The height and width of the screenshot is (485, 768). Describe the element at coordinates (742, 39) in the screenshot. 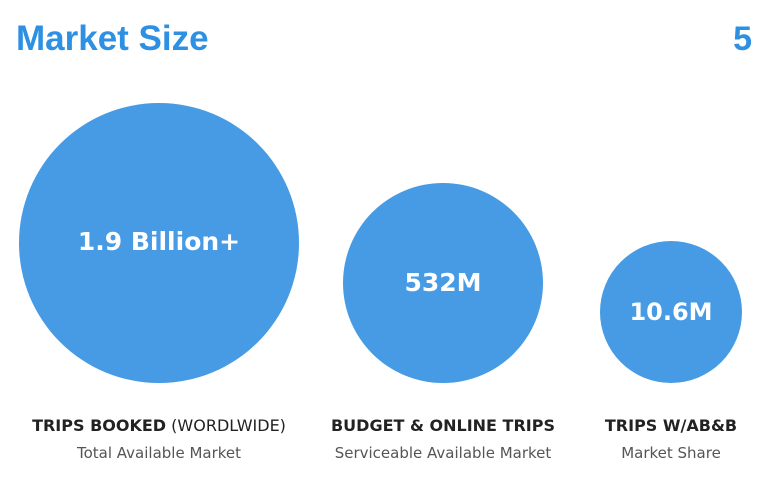

I see `page-number: 5` at that location.